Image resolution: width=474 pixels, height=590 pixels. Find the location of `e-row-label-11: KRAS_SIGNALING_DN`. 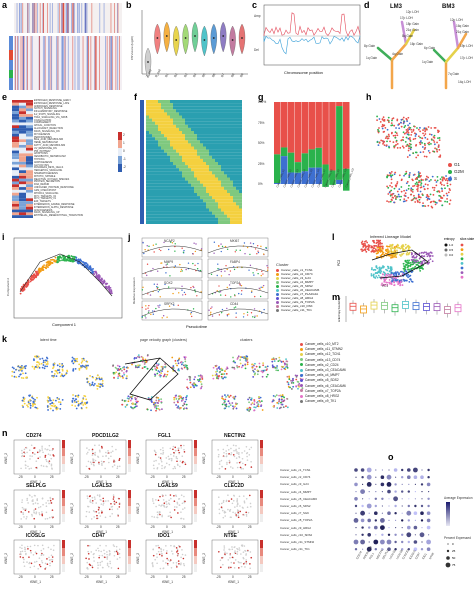

e-row-label-11: KRAS_SIGNALING_DN is located at coordinates (47, 131).